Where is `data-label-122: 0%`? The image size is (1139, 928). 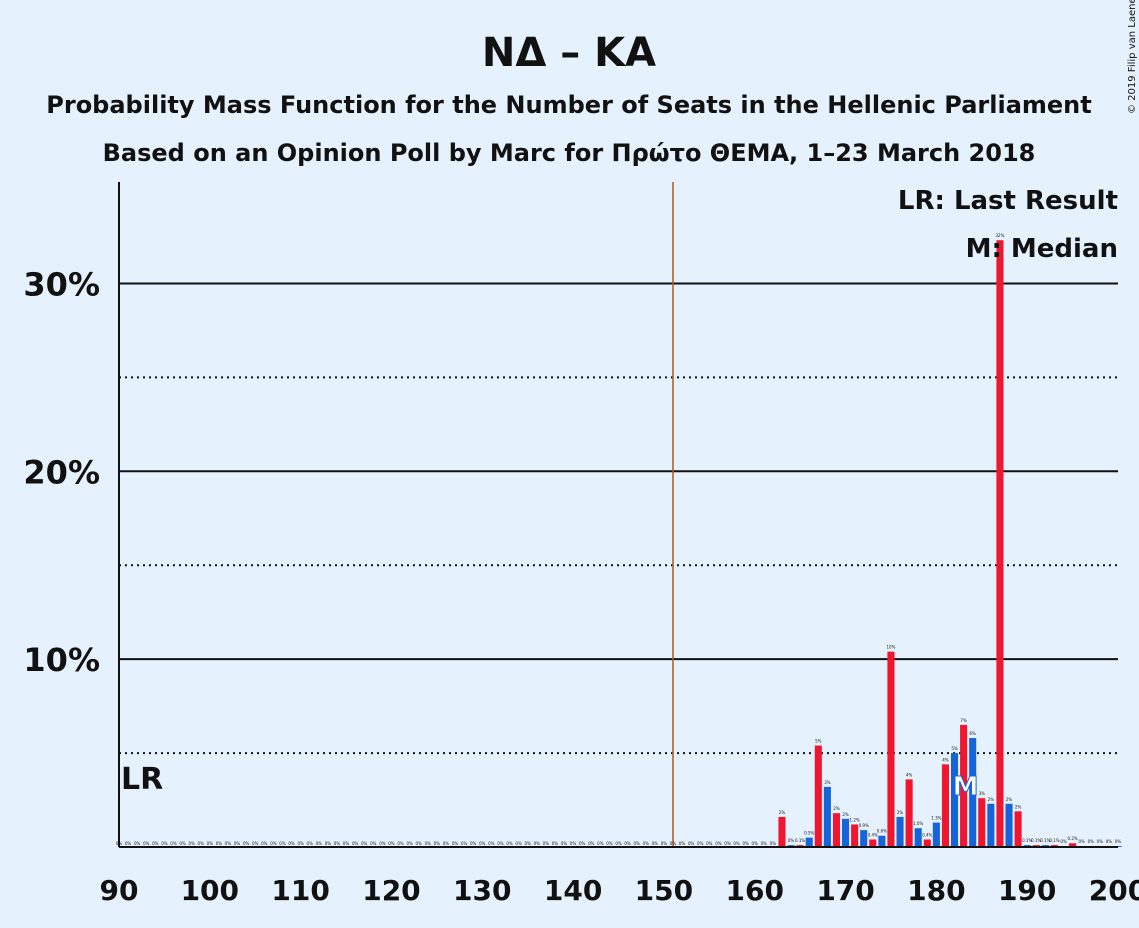 data-label-122: 0% is located at coordinates (409, 843).